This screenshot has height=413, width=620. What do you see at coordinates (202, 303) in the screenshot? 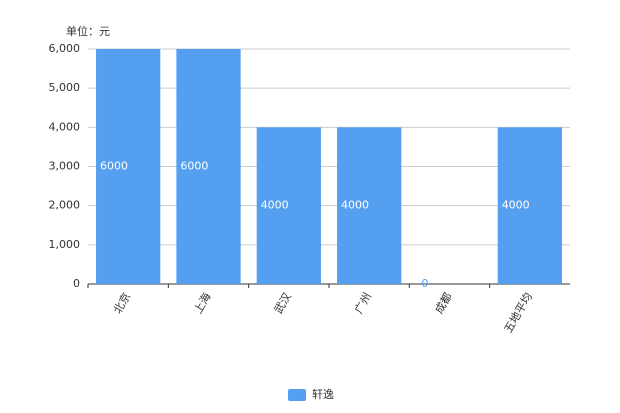
I see `x-tick-label: 上海` at bounding box center [202, 303].